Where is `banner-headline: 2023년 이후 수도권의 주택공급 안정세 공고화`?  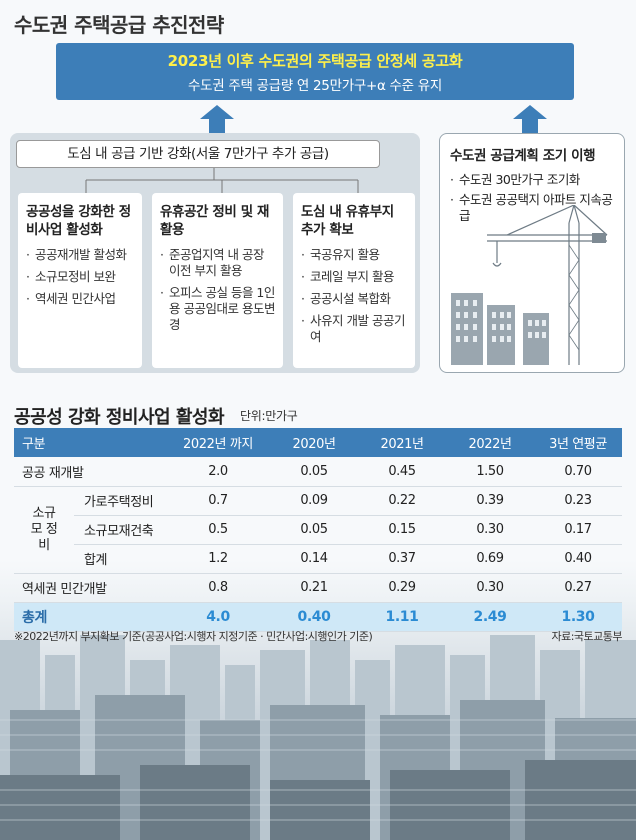
banner-headline: 2023년 이후 수도권의 주택공급 안정세 공고화 is located at coordinates (315, 61).